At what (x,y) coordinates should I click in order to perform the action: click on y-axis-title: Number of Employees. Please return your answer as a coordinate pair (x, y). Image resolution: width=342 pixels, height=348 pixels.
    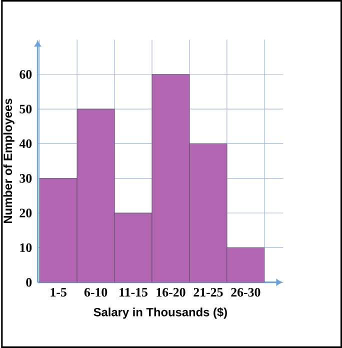
    Looking at the image, I should click on (8, 161).